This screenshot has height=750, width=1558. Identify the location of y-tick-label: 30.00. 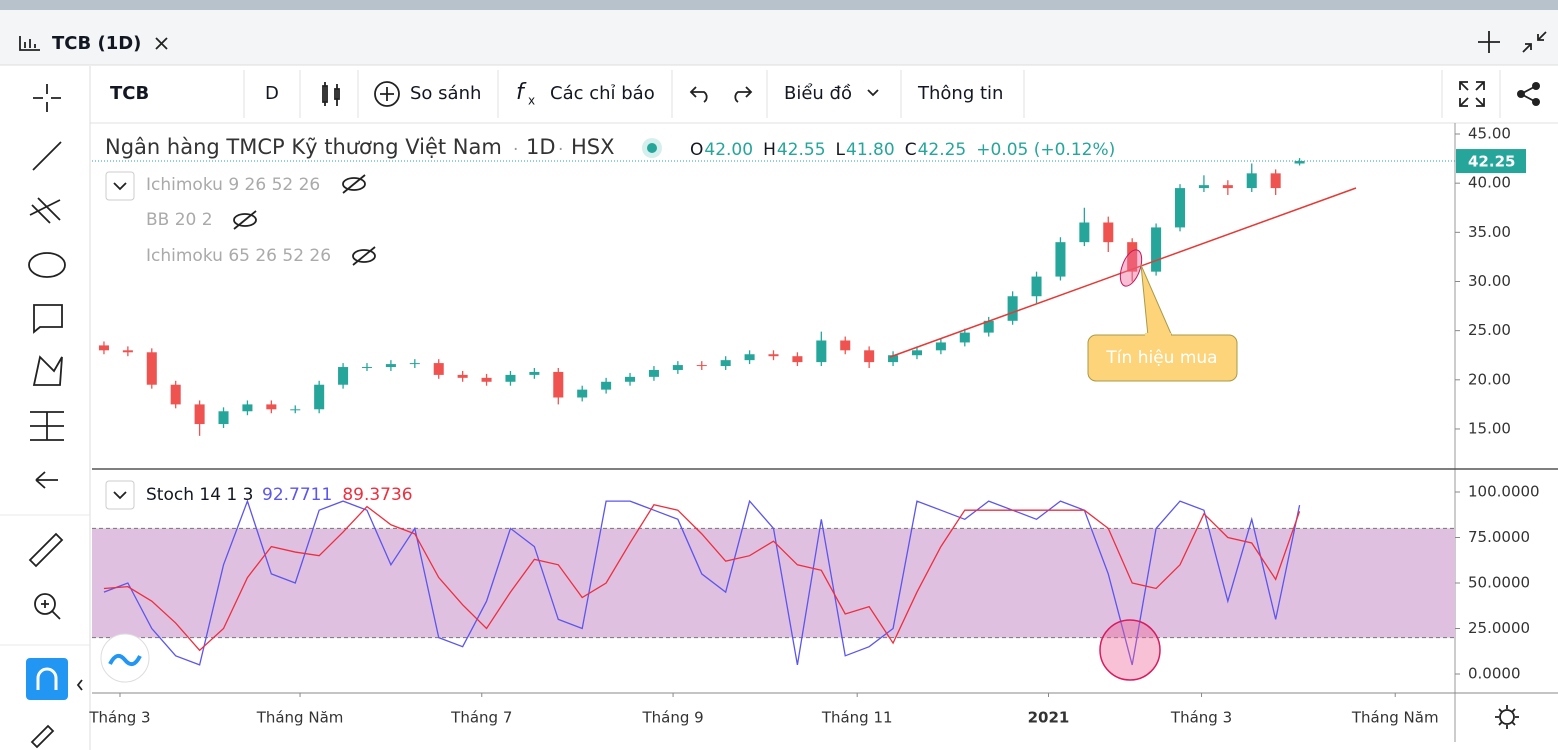
(1489, 281).